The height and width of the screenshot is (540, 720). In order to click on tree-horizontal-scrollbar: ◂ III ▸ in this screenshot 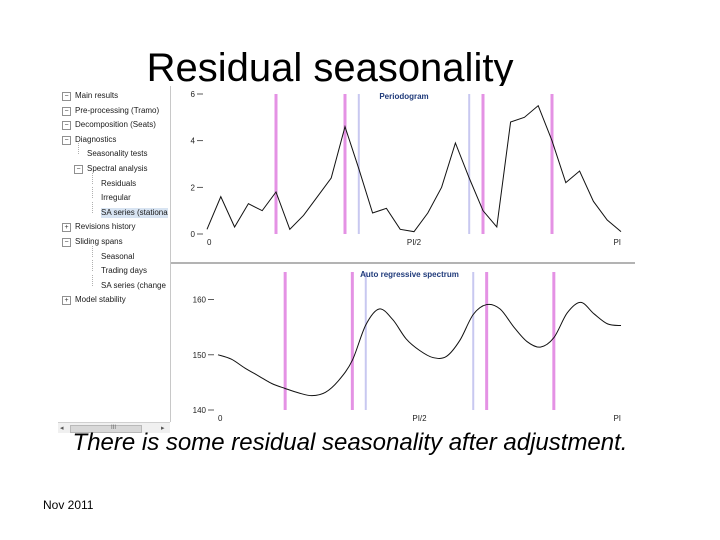, I will do `click(114, 427)`.